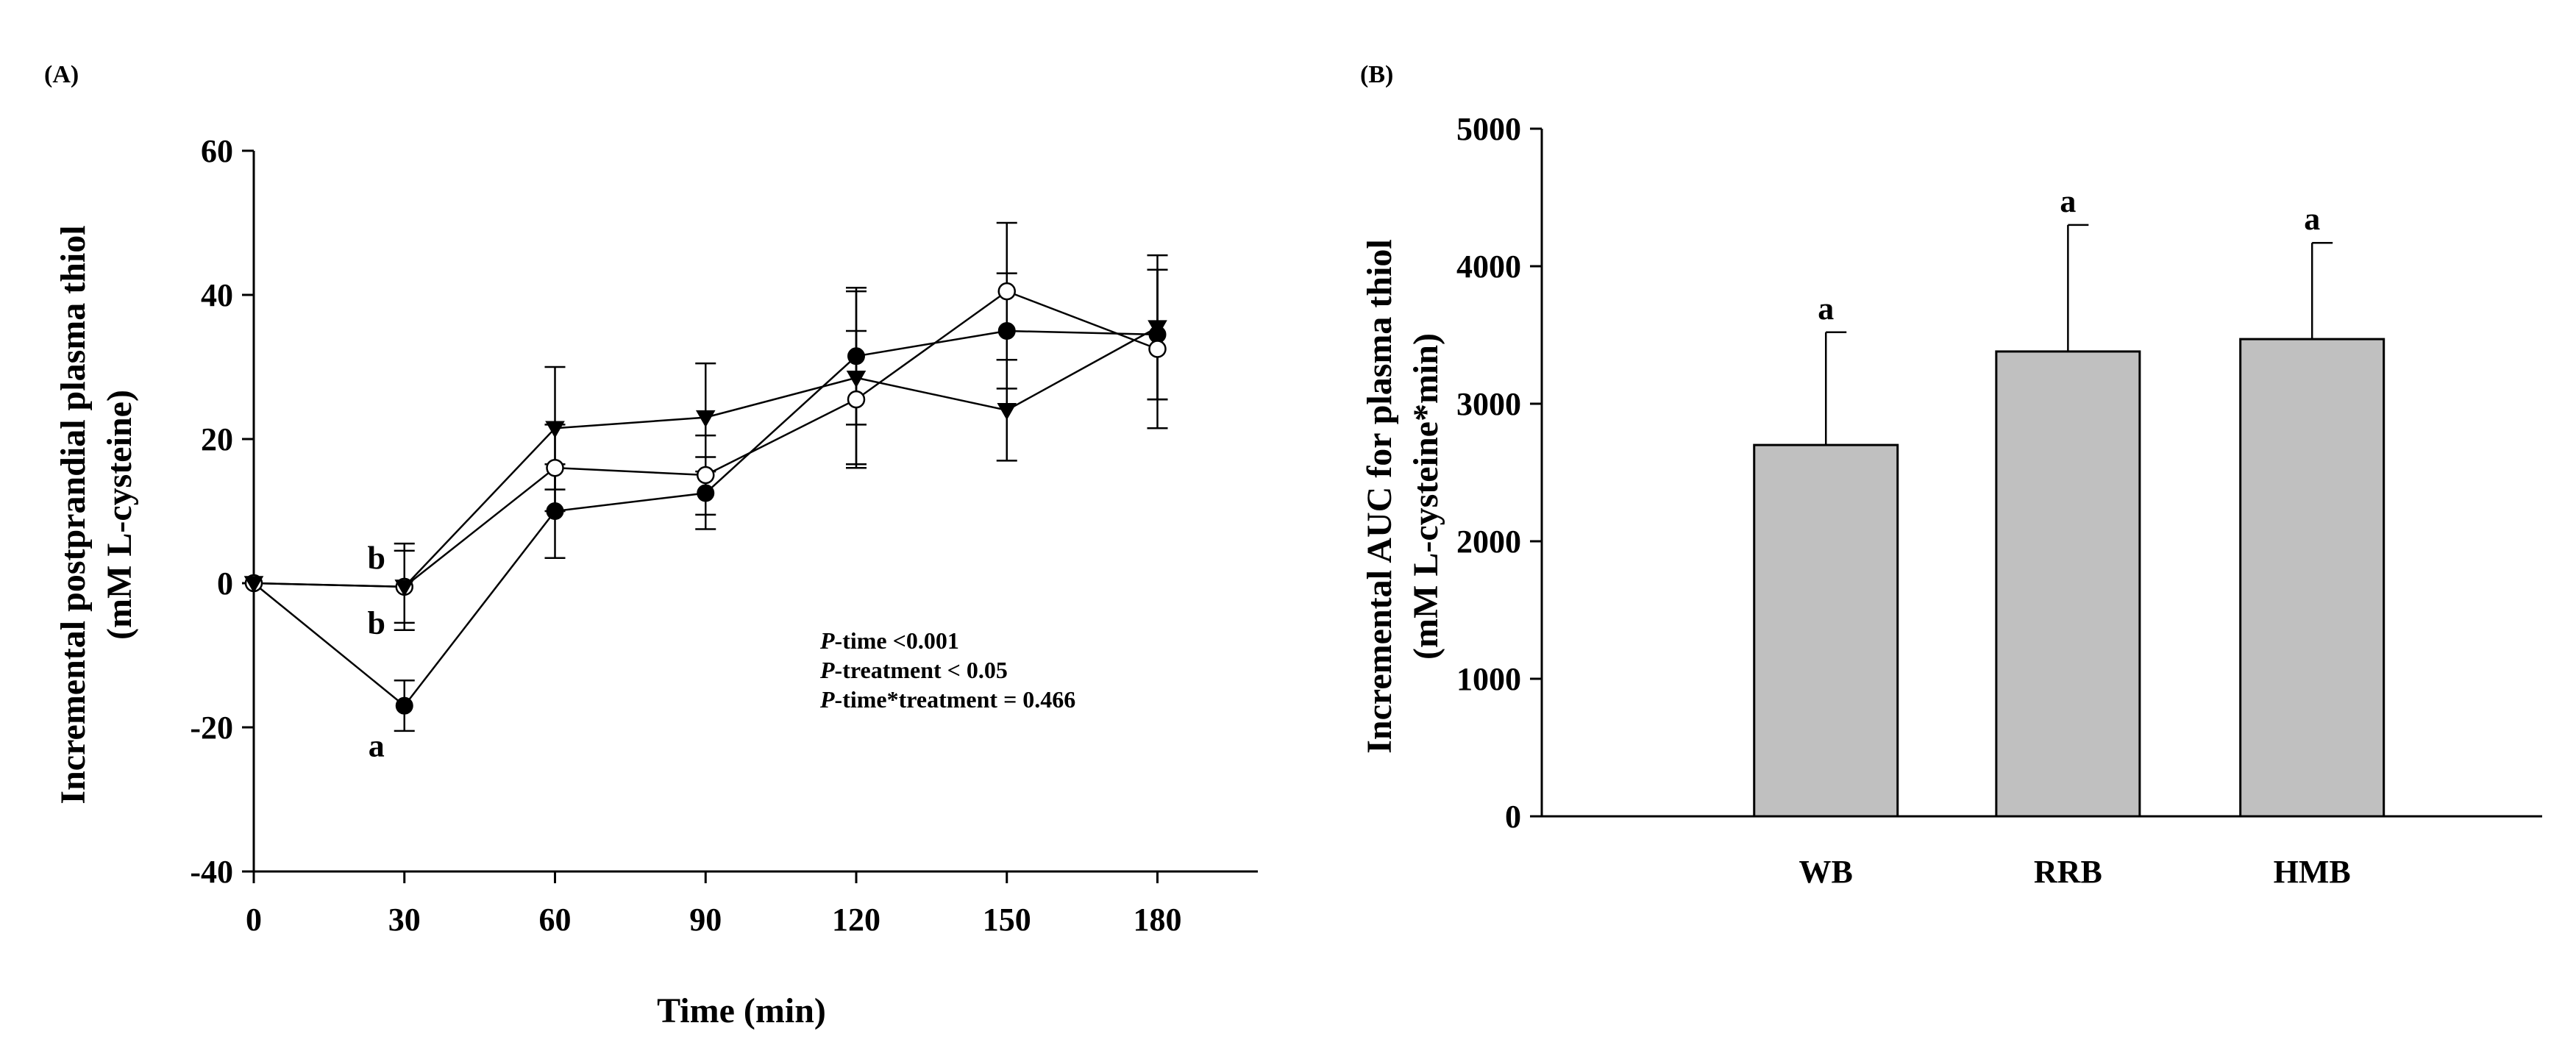  What do you see at coordinates (1826, 872) in the screenshot?
I see `x-category-label: WB` at bounding box center [1826, 872].